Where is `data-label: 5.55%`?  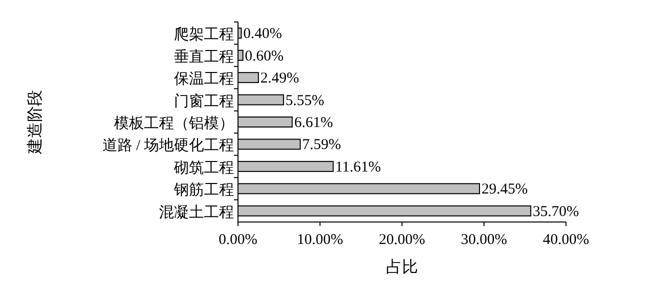 data-label: 5.55% is located at coordinates (305, 100).